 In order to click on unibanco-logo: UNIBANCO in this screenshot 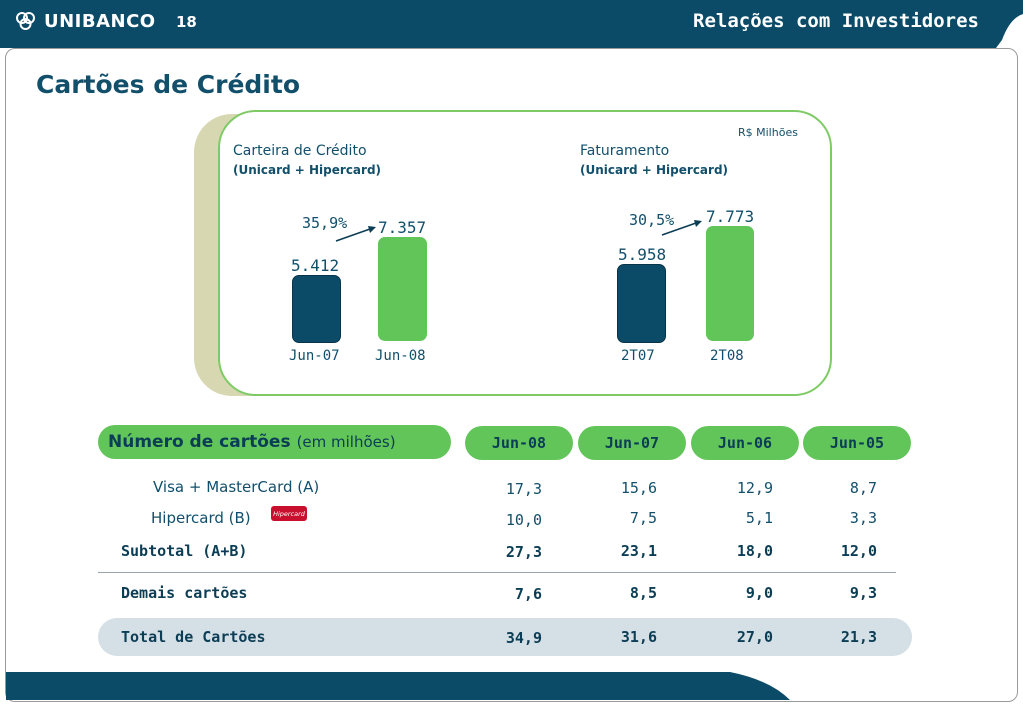, I will do `click(85, 21)`.